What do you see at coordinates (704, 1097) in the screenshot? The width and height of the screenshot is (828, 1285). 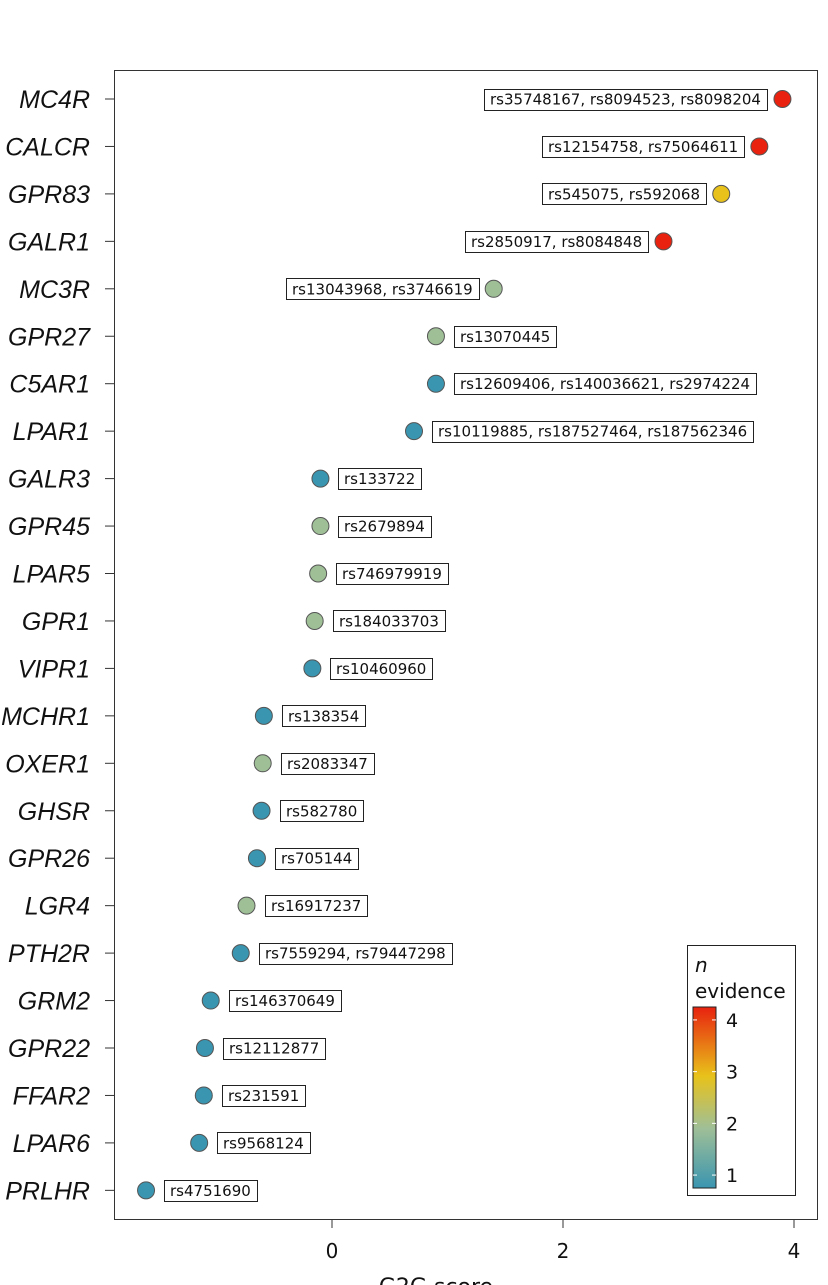 I see `legend-colorbar` at bounding box center [704, 1097].